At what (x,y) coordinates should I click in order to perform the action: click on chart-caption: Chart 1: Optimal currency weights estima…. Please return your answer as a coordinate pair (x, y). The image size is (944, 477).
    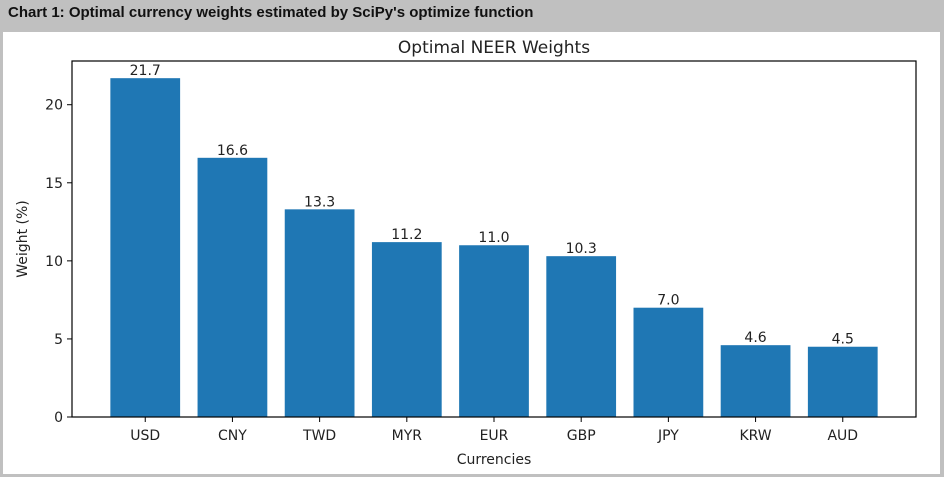
    Looking at the image, I should click on (271, 12).